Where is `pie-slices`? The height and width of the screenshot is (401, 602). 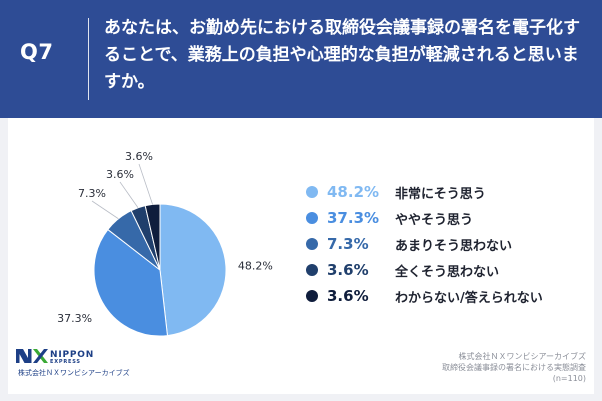
pie-slices is located at coordinates (160, 270).